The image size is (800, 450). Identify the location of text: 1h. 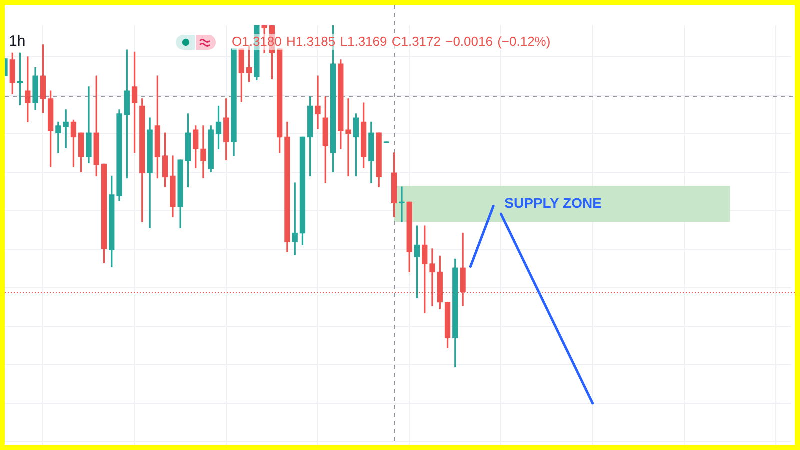
(17, 41).